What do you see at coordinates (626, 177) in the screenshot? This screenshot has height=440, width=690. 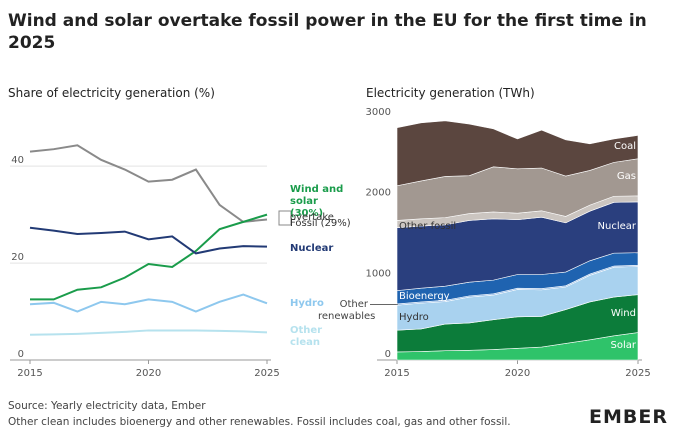 I see `area-label: Gas` at bounding box center [626, 177].